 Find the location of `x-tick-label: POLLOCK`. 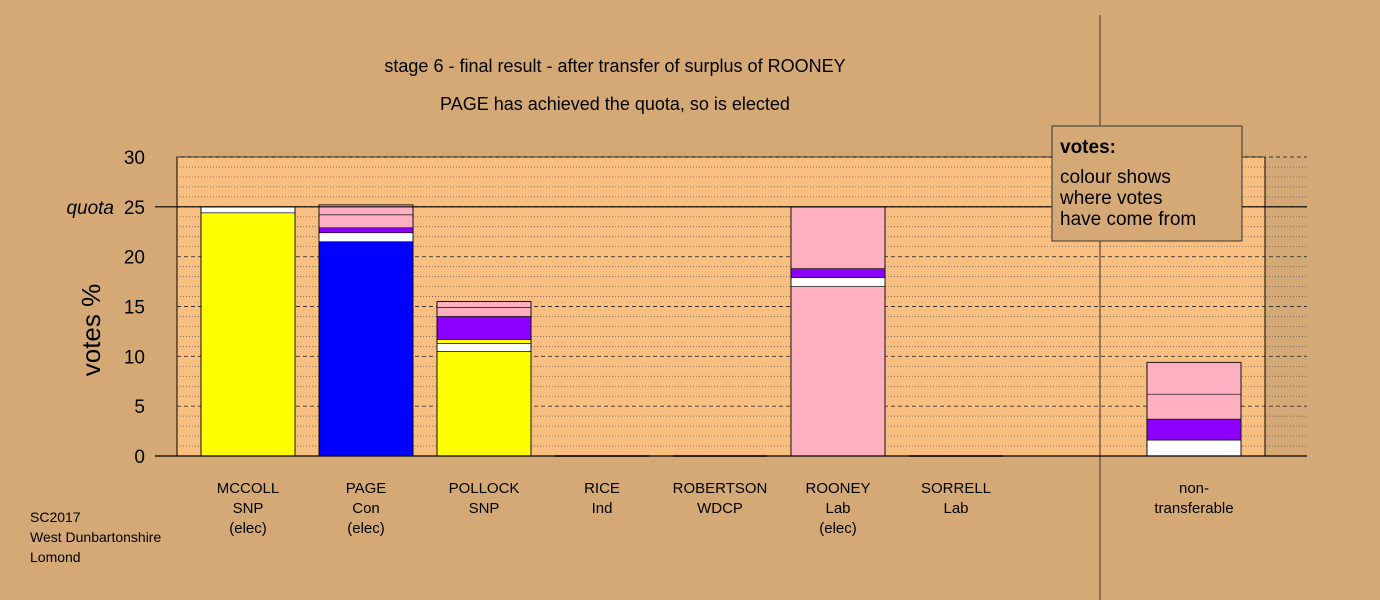

x-tick-label: POLLOCK is located at coordinates (484, 488).